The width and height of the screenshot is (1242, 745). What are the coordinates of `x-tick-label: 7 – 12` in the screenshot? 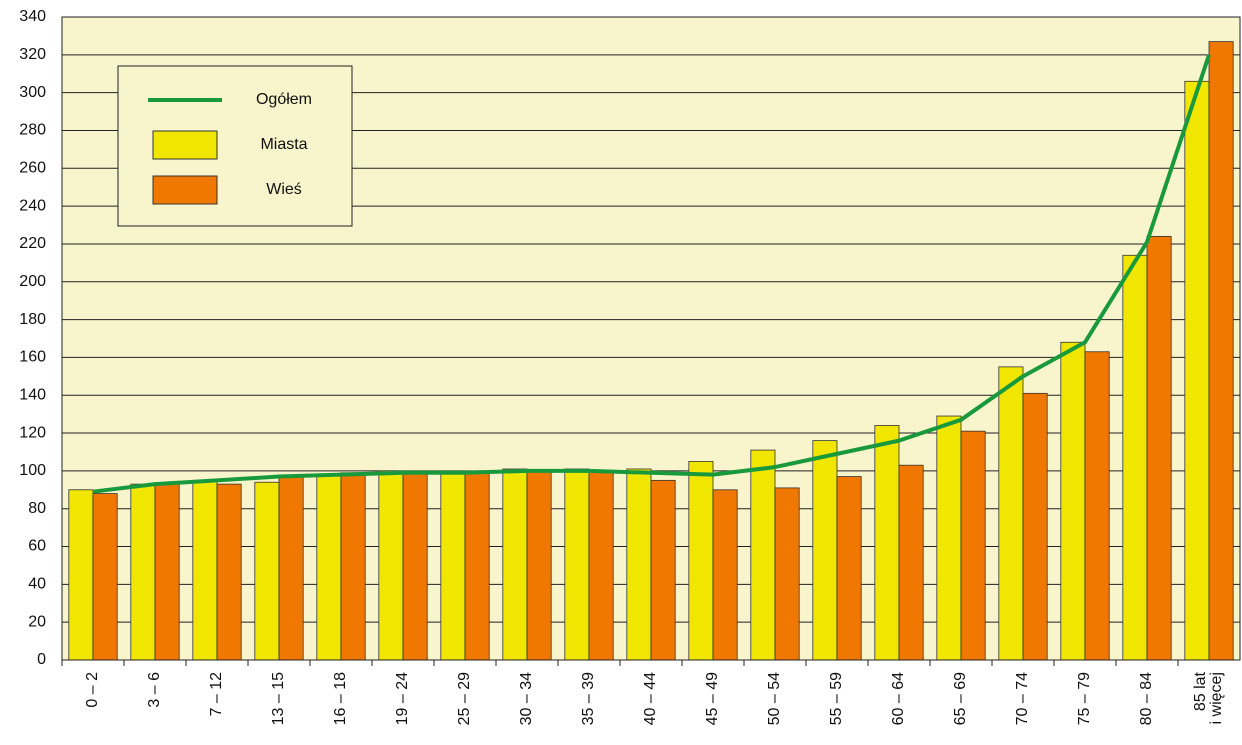 It's located at (216, 694).